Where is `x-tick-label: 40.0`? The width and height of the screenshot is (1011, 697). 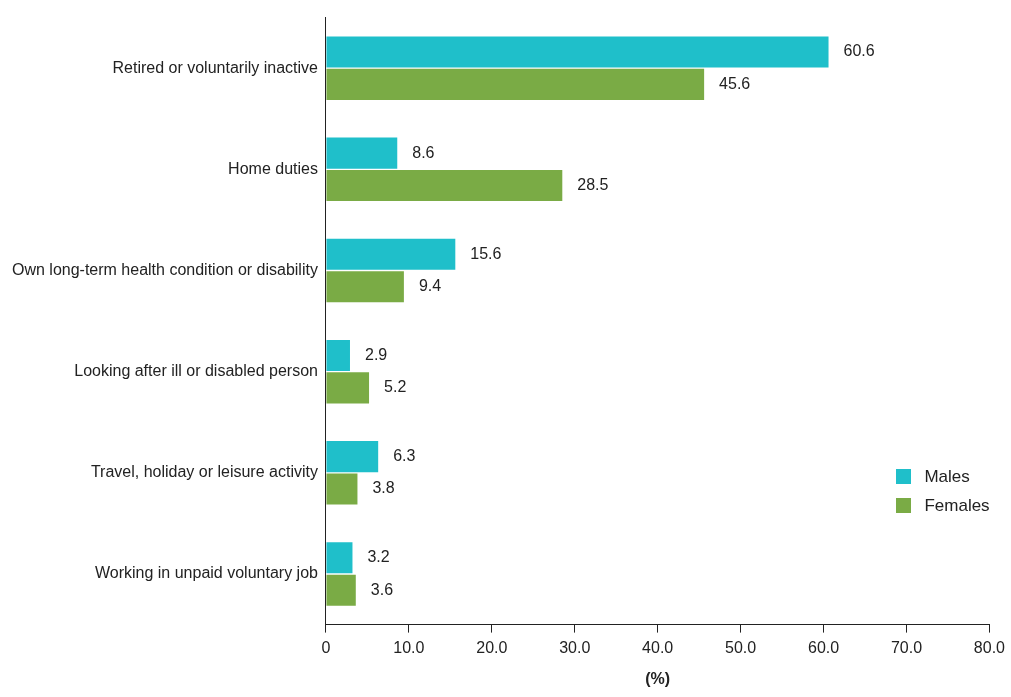
x-tick-label: 40.0 is located at coordinates (658, 647).